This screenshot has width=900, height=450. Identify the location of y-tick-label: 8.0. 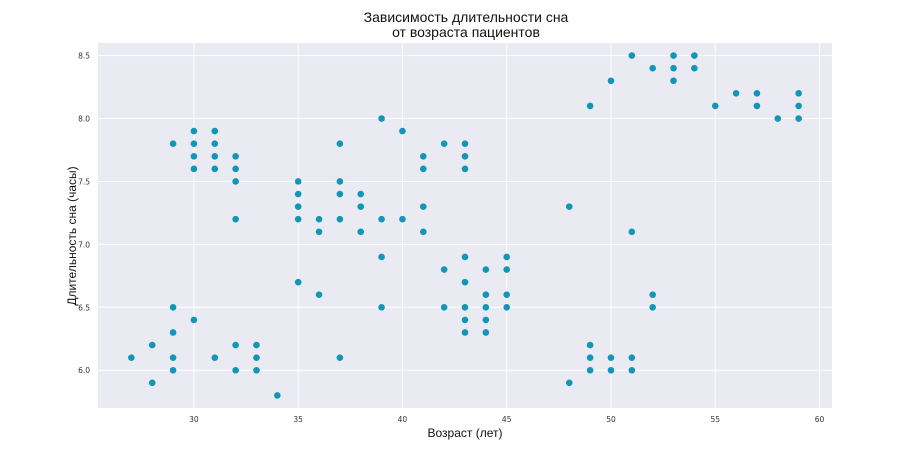
(84, 119).